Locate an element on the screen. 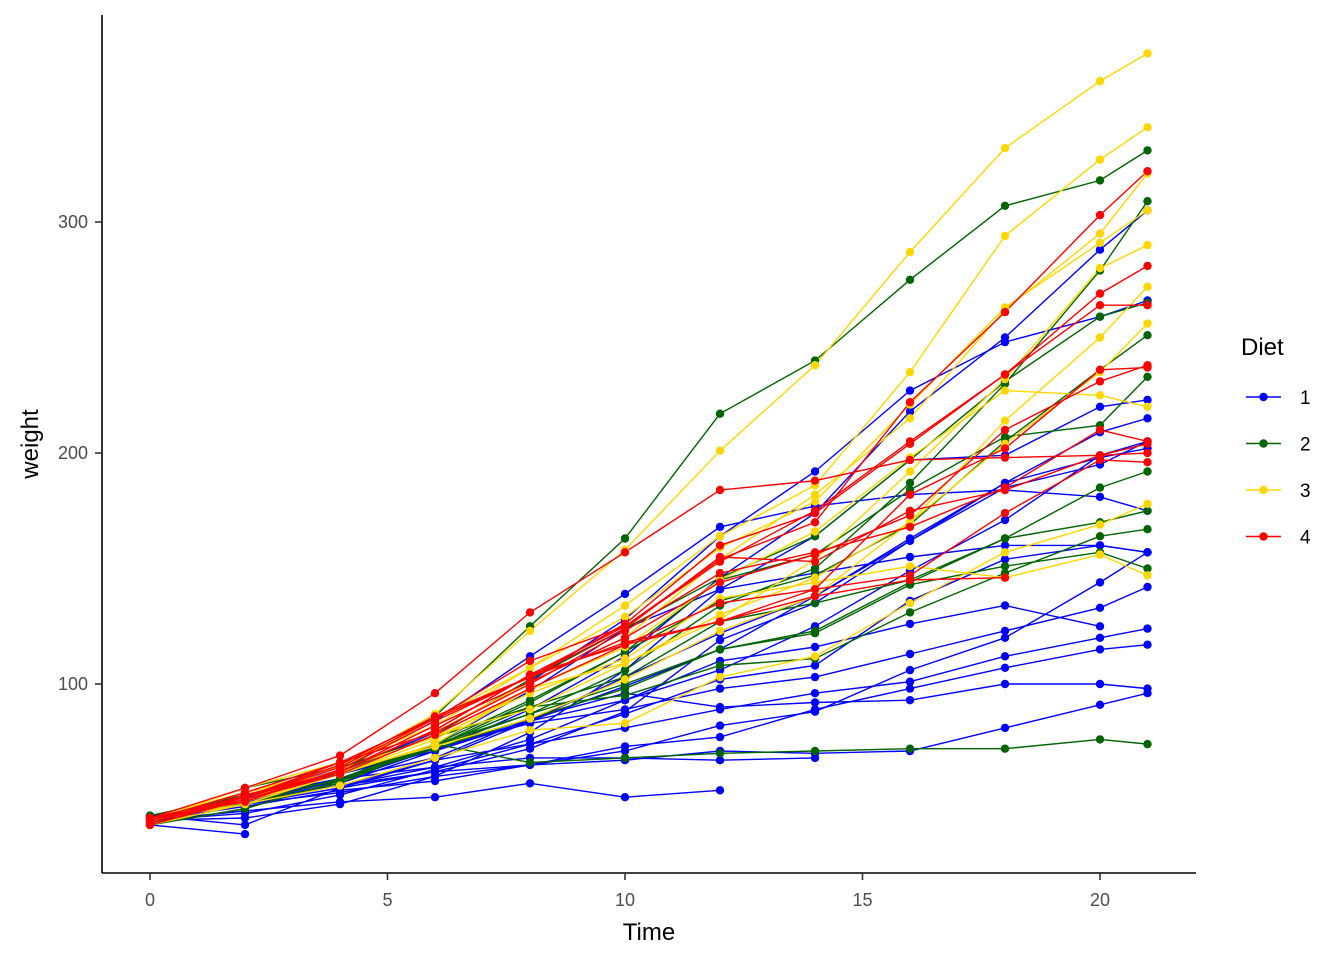 This screenshot has height=960, width=1344. legend-entry-1: 1 is located at coordinates (1278, 398).